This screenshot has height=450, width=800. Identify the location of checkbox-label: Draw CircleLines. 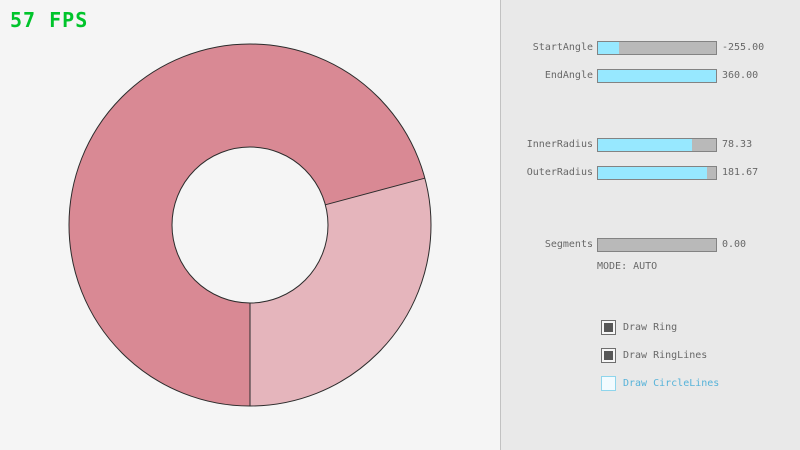
(671, 383).